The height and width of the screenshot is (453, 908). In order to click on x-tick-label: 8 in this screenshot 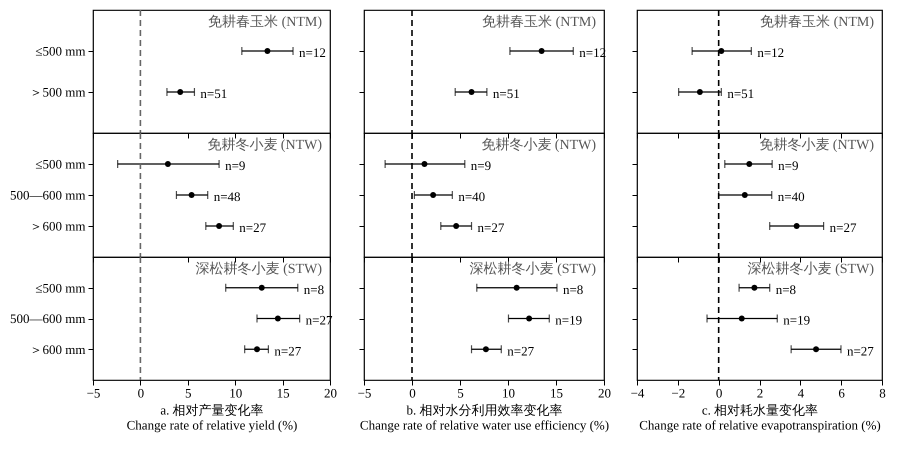, I will do `click(882, 393)`.